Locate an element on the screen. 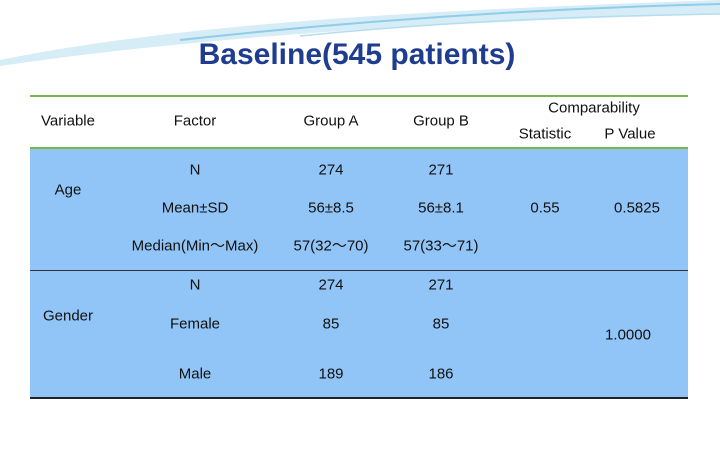 This screenshot has height=450, width=720. group-b-value: 186 is located at coordinates (441, 374).